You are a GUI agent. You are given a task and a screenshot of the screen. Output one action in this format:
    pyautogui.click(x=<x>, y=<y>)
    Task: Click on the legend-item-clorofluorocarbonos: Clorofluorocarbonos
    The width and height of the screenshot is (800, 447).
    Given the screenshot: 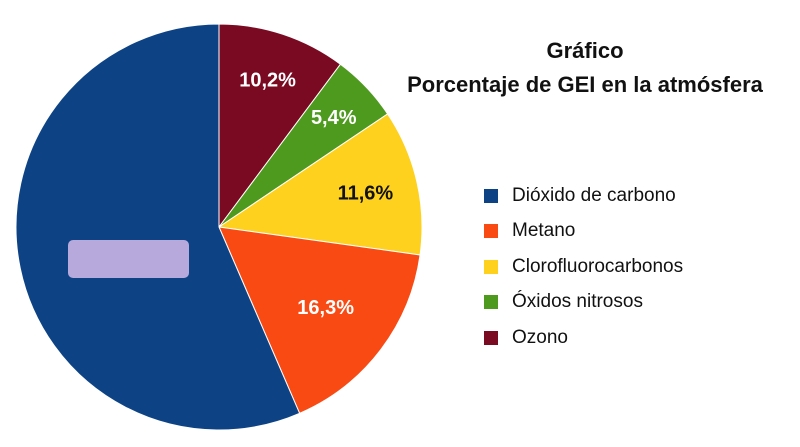 What is the action you would take?
    pyautogui.click(x=583, y=267)
    